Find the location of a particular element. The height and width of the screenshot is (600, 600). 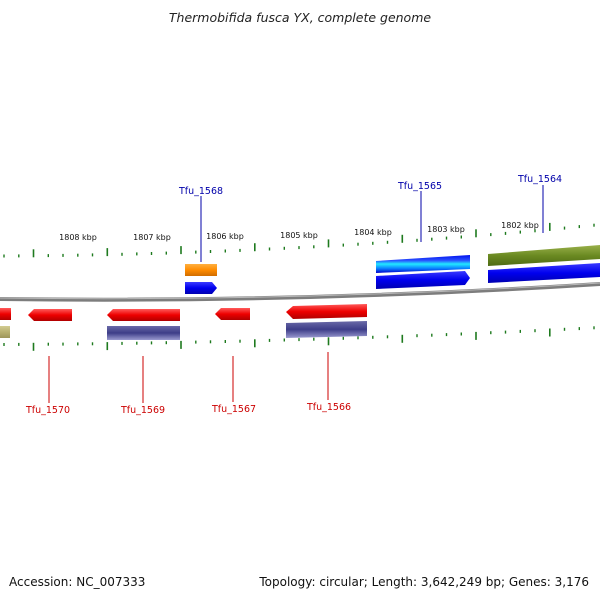

map-title: Thermobifida fusca YX, complete genome is located at coordinates (300, 17).